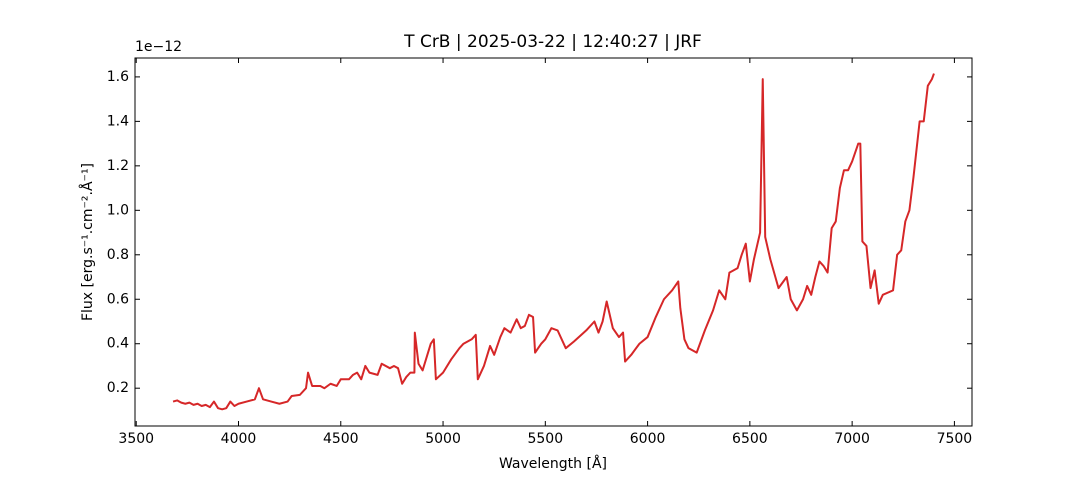 The width and height of the screenshot is (1080, 480). What do you see at coordinates (239, 439) in the screenshot?
I see `x-tick-label: 4000` at bounding box center [239, 439].